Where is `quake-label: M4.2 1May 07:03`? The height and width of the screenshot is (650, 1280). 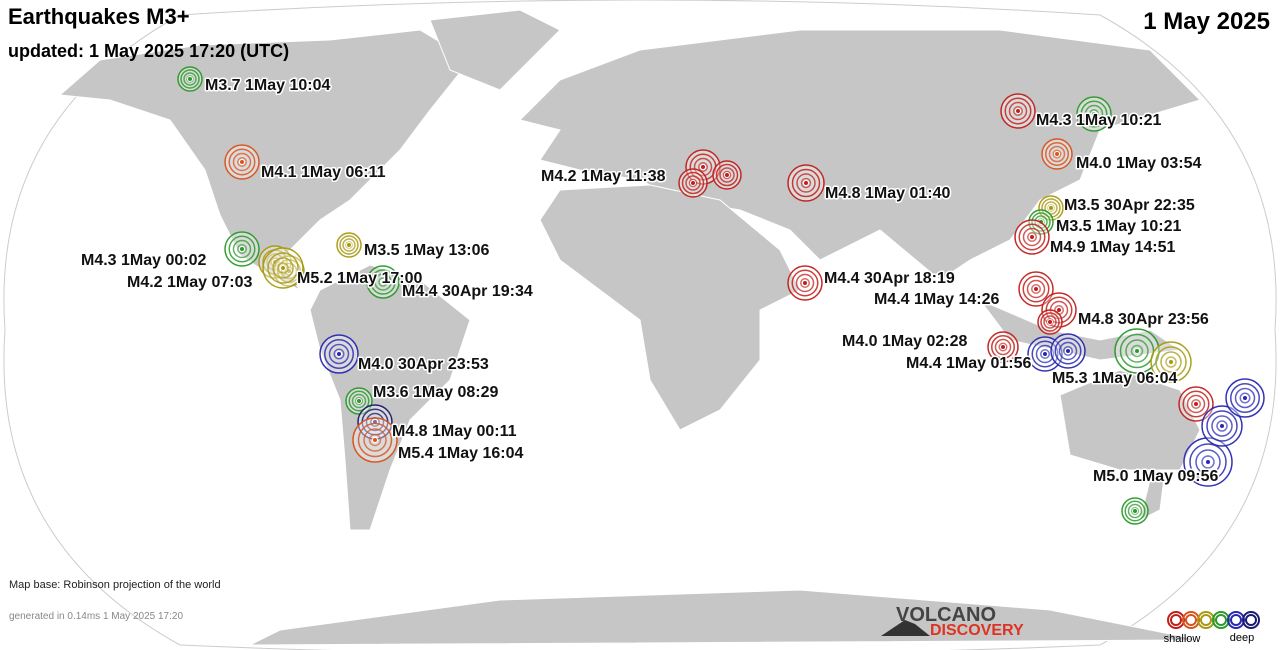
quake-label: M4.2 1May 07:03 is located at coordinates (190, 282).